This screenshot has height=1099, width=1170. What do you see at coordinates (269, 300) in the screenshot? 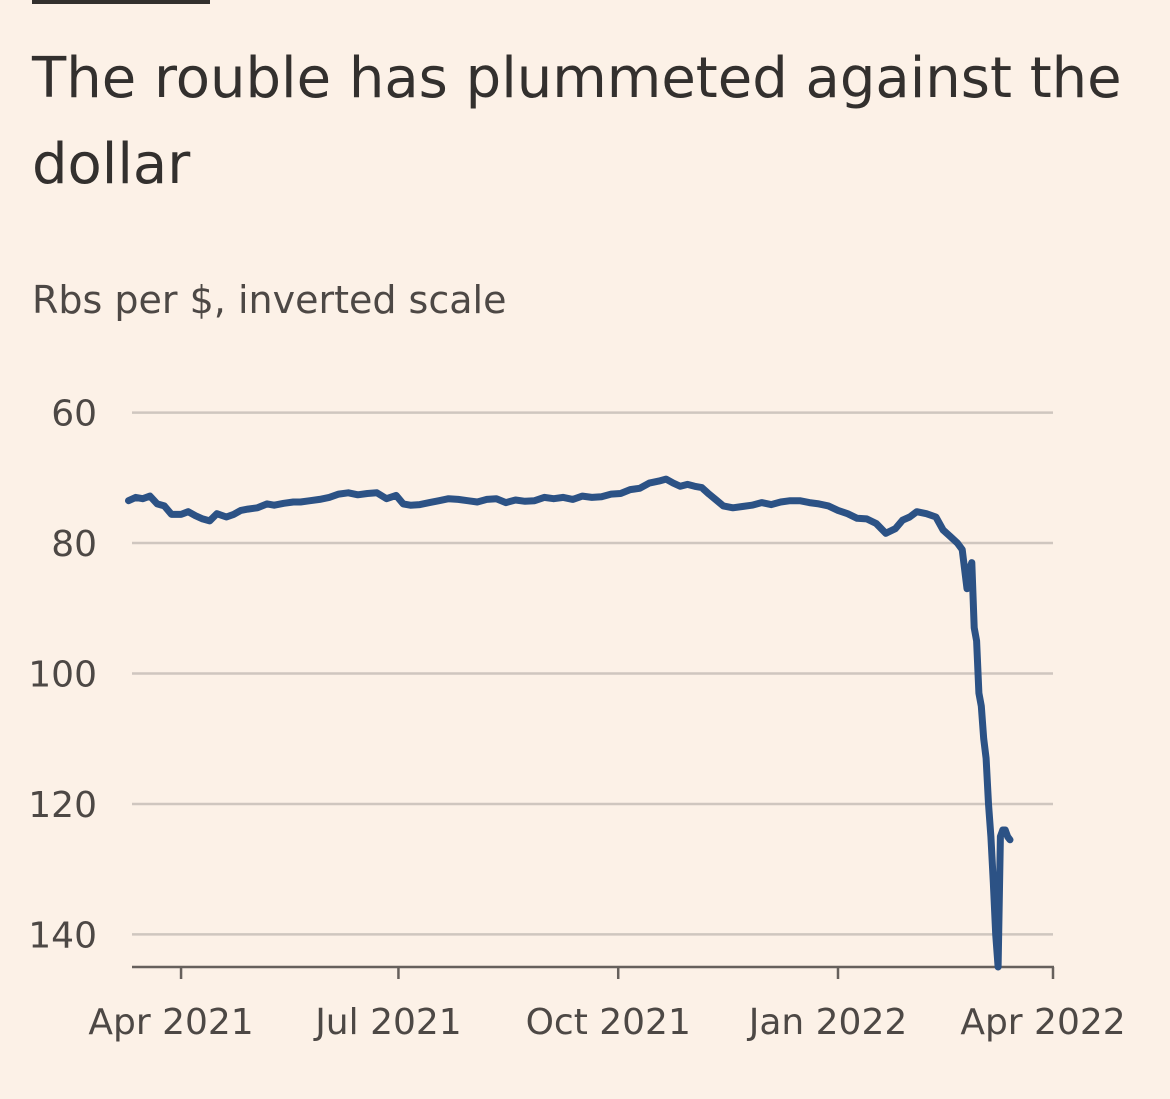
I see `chart-subtitle: Rbs per $, inverted scale` at bounding box center [269, 300].